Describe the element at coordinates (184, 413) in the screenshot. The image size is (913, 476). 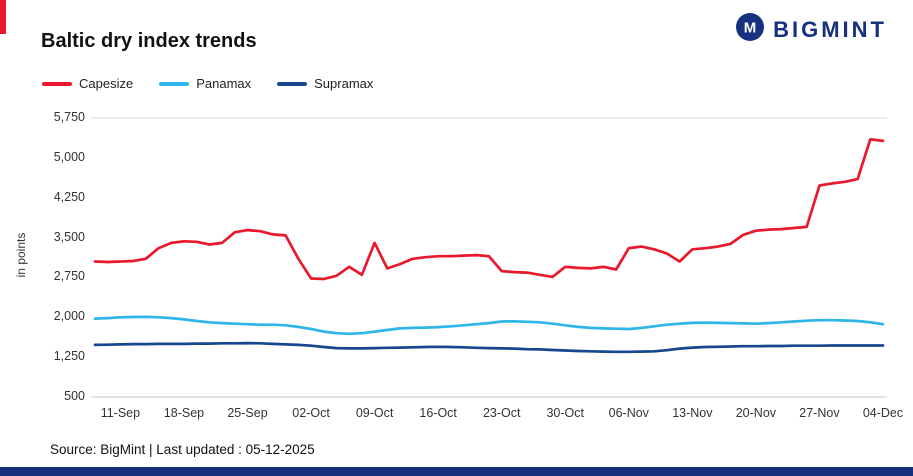
I see `x-tick-label: 18-Sep` at that location.